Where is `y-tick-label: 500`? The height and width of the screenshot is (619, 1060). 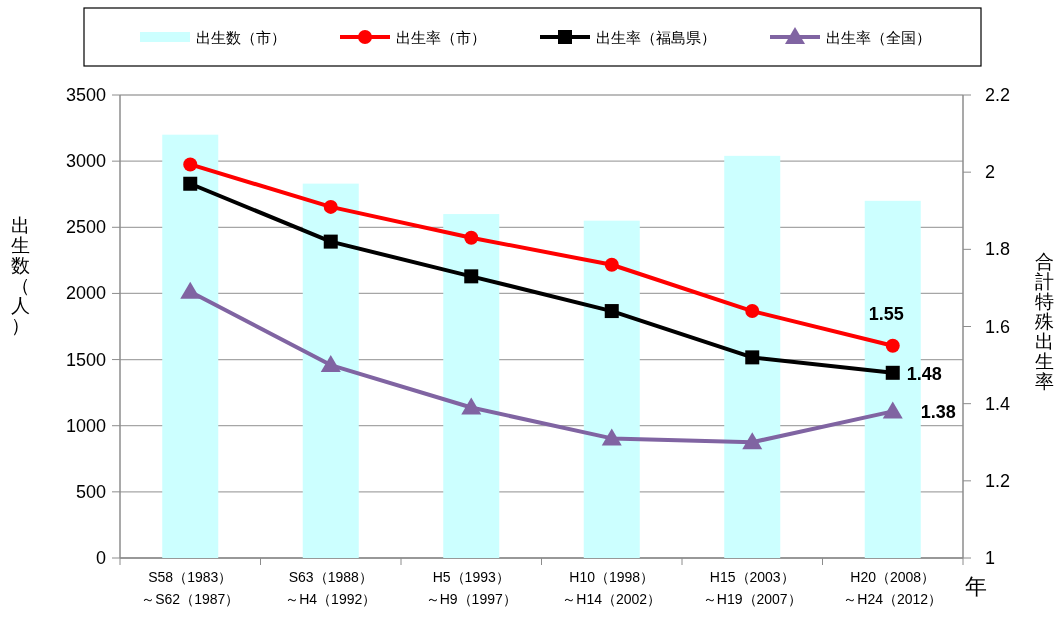 y-tick-label: 500 is located at coordinates (90, 491).